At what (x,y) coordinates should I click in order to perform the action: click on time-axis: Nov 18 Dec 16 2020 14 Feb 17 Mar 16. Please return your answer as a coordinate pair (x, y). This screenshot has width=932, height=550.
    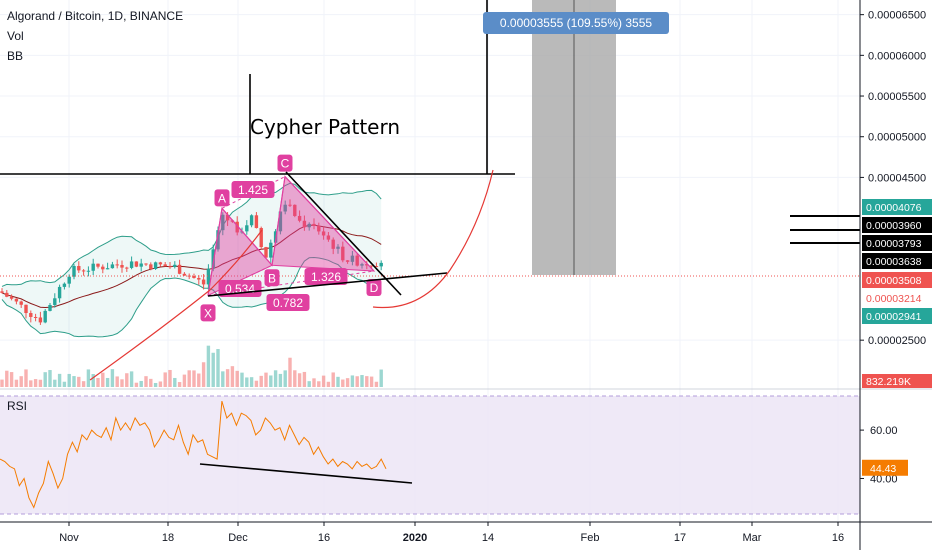
    Looking at the image, I should click on (451, 533).